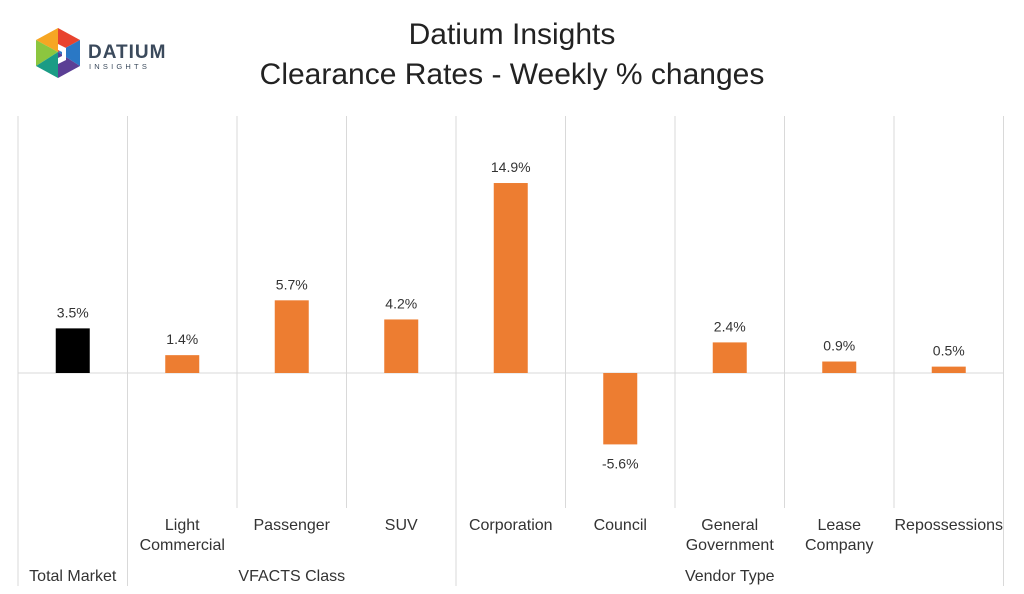 The width and height of the screenshot is (1024, 594). Describe the element at coordinates (512, 74) in the screenshot. I see `chart-title-line-2: Clearance Rates - Weekly % changes` at that location.